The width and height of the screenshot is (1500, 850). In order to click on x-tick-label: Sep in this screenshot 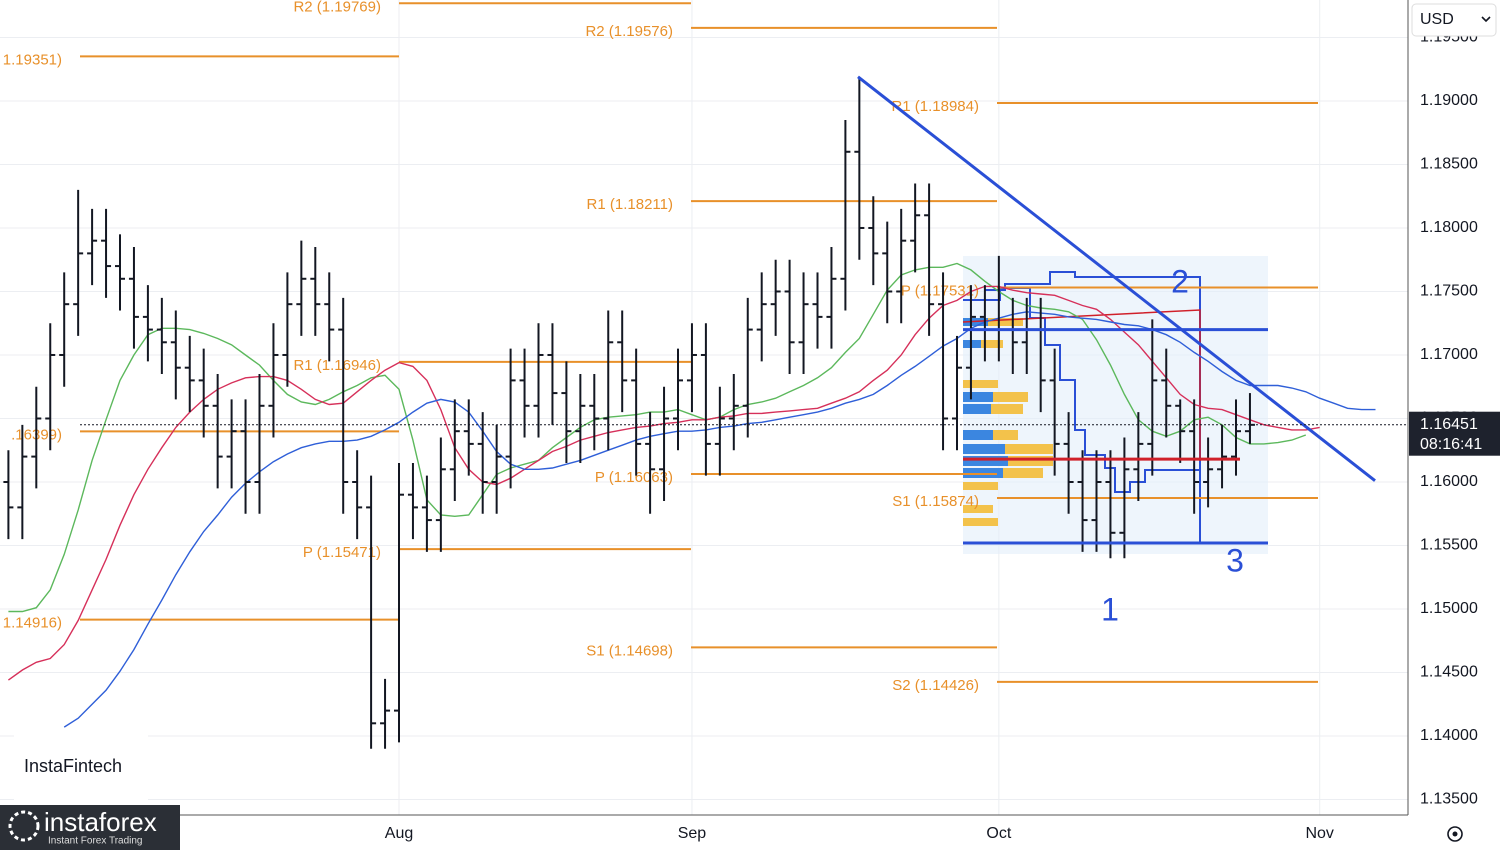, I will do `click(692, 833)`.